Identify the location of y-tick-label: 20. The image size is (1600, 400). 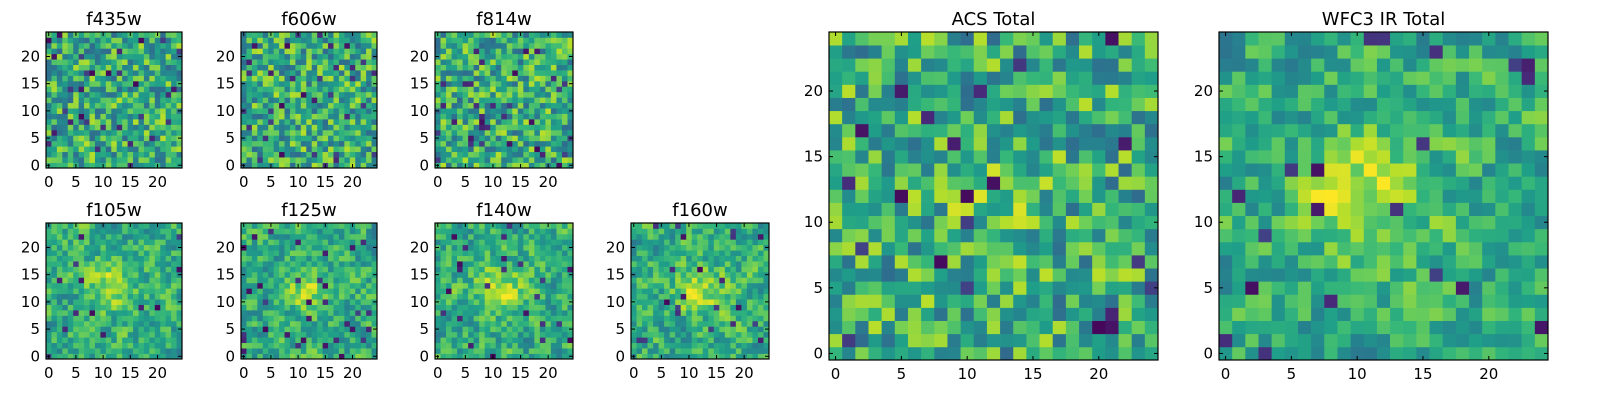
(419, 56).